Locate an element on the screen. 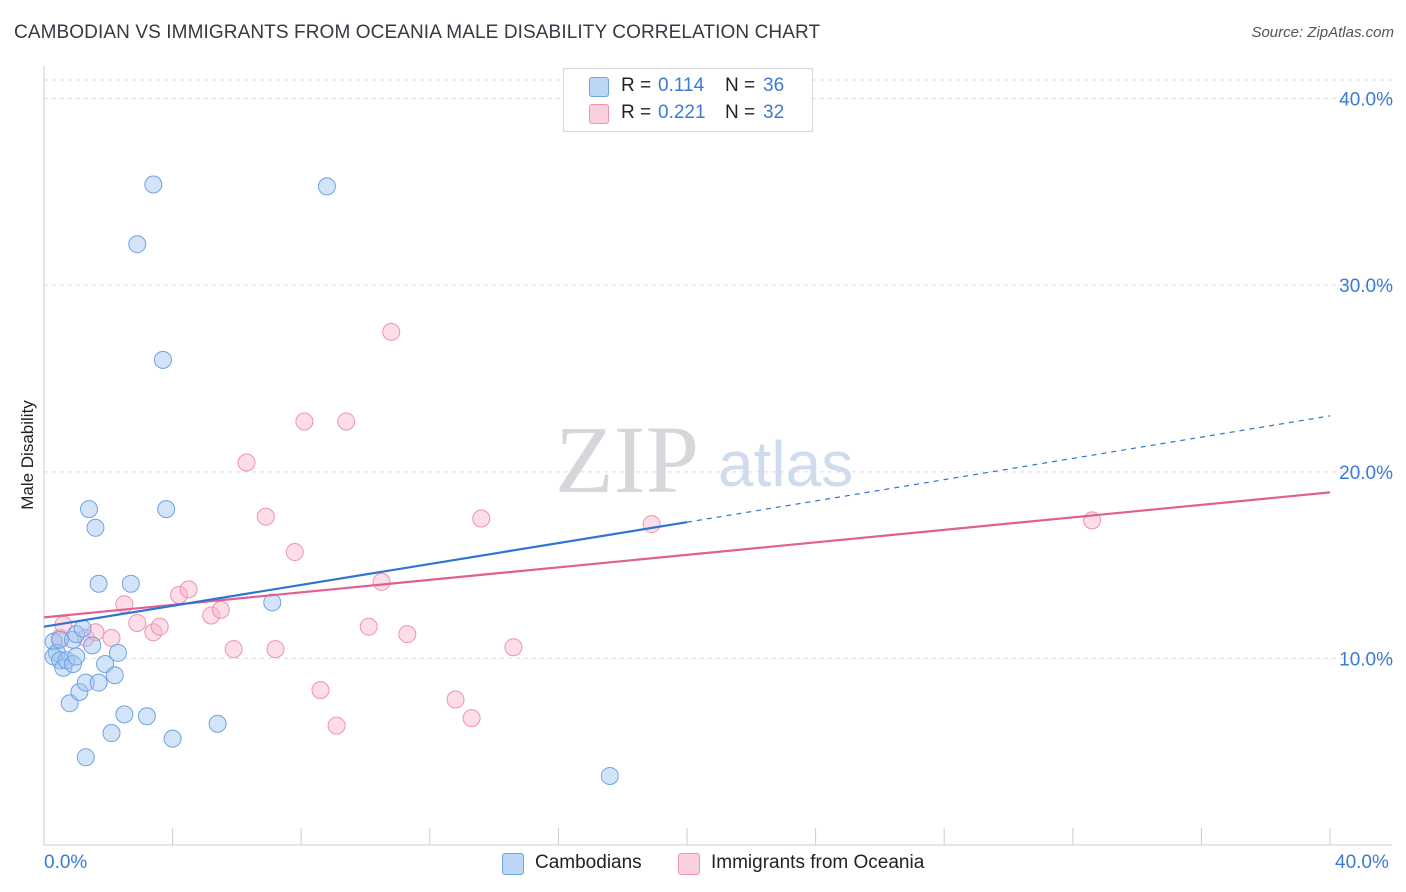 This screenshot has height=892, width=1406. y-tick-label: 10.0% is located at coordinates (1366, 659).